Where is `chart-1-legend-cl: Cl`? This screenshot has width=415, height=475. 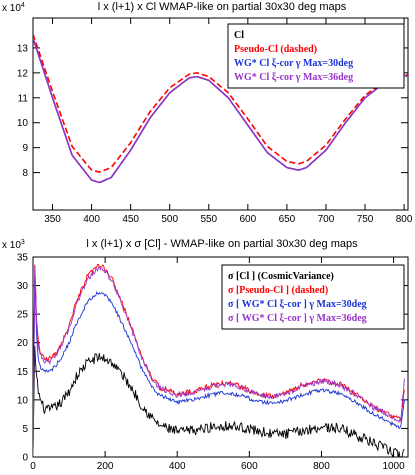 chart-1-legend-cl: Cl is located at coordinates (239, 35).